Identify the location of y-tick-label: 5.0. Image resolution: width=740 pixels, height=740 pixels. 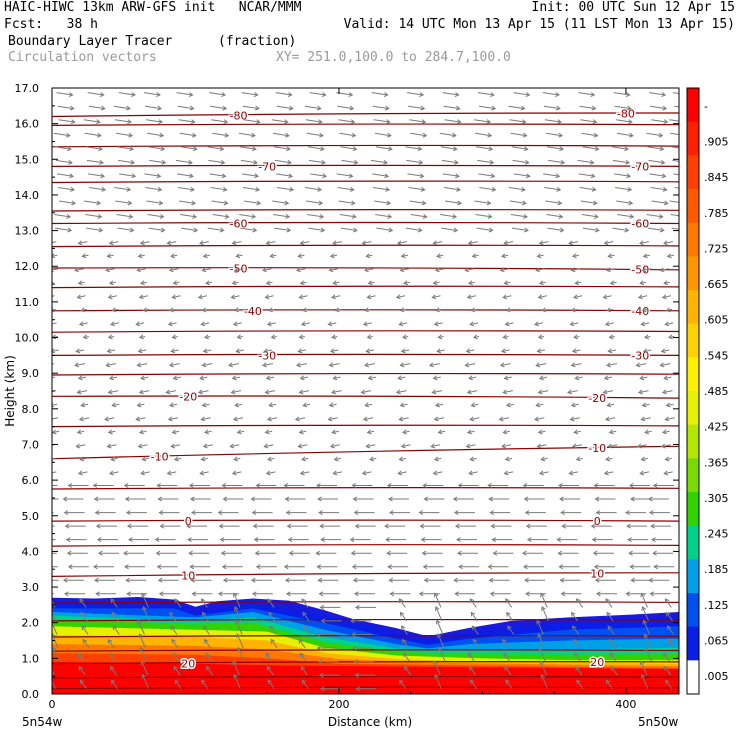
(31, 516).